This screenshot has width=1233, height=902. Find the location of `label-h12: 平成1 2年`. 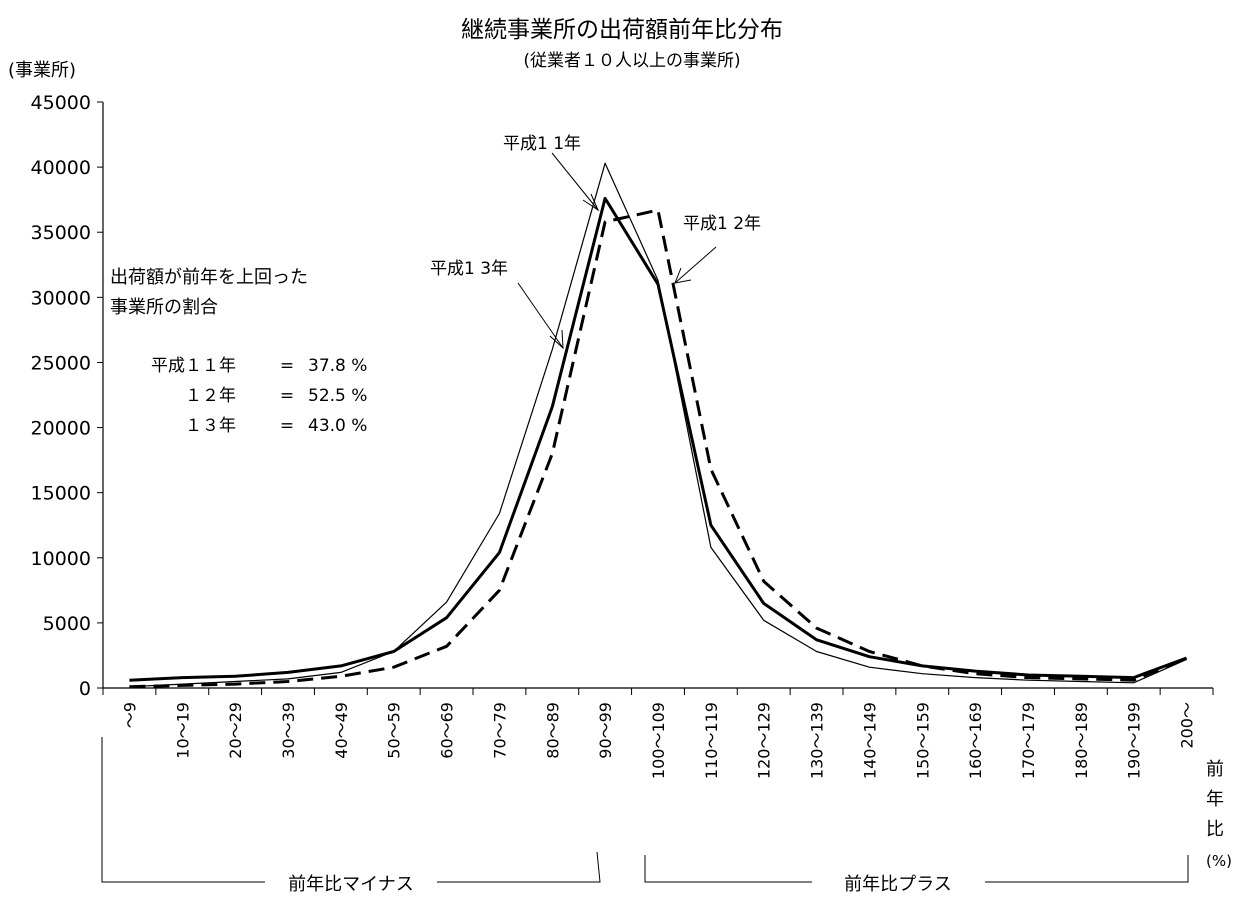

label-h12: 平成1 2年 is located at coordinates (722, 224).